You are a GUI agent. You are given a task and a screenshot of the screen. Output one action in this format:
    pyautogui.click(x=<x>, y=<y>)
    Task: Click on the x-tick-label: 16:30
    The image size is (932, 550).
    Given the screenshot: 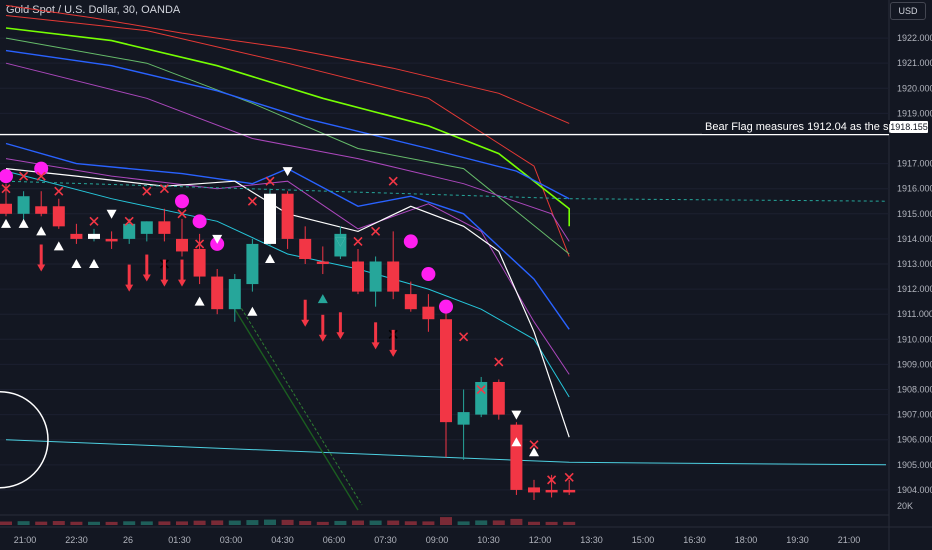 What is the action you would take?
    pyautogui.click(x=694, y=540)
    